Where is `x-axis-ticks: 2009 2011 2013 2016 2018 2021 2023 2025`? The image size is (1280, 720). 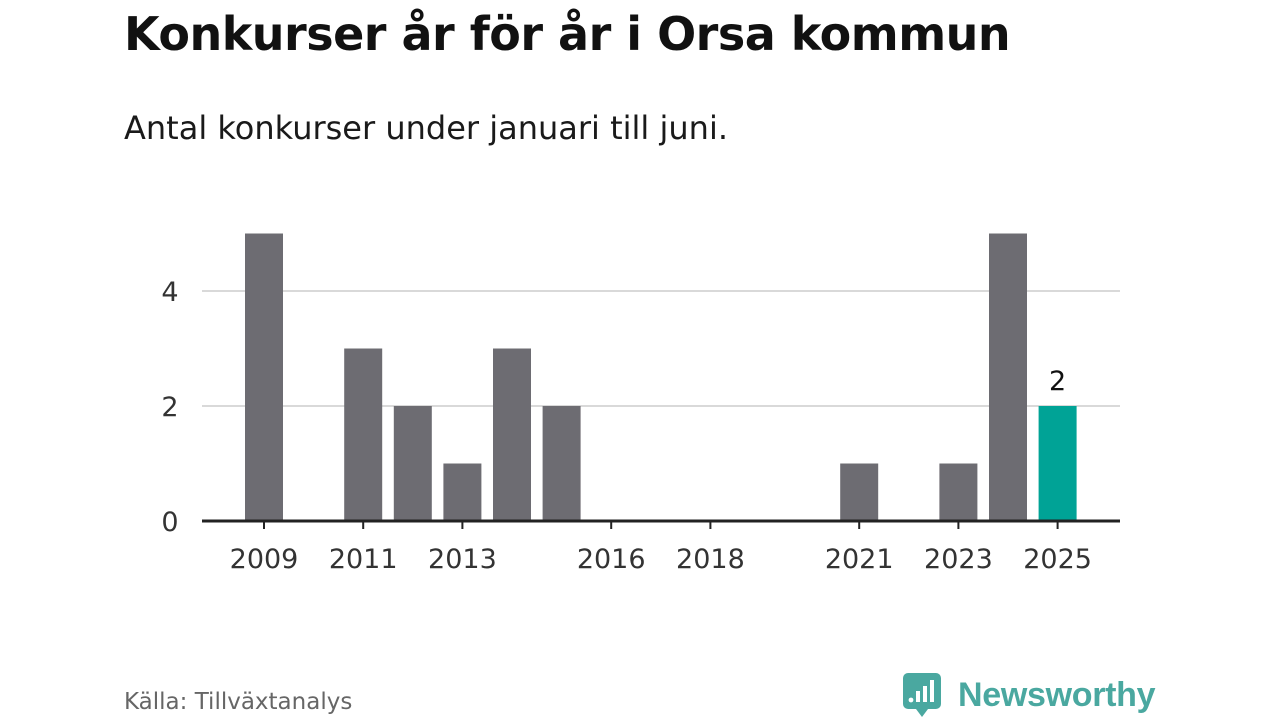
x-axis-ticks: 2009 2011 2013 2016 2018 2021 2023 2025 is located at coordinates (661, 548).